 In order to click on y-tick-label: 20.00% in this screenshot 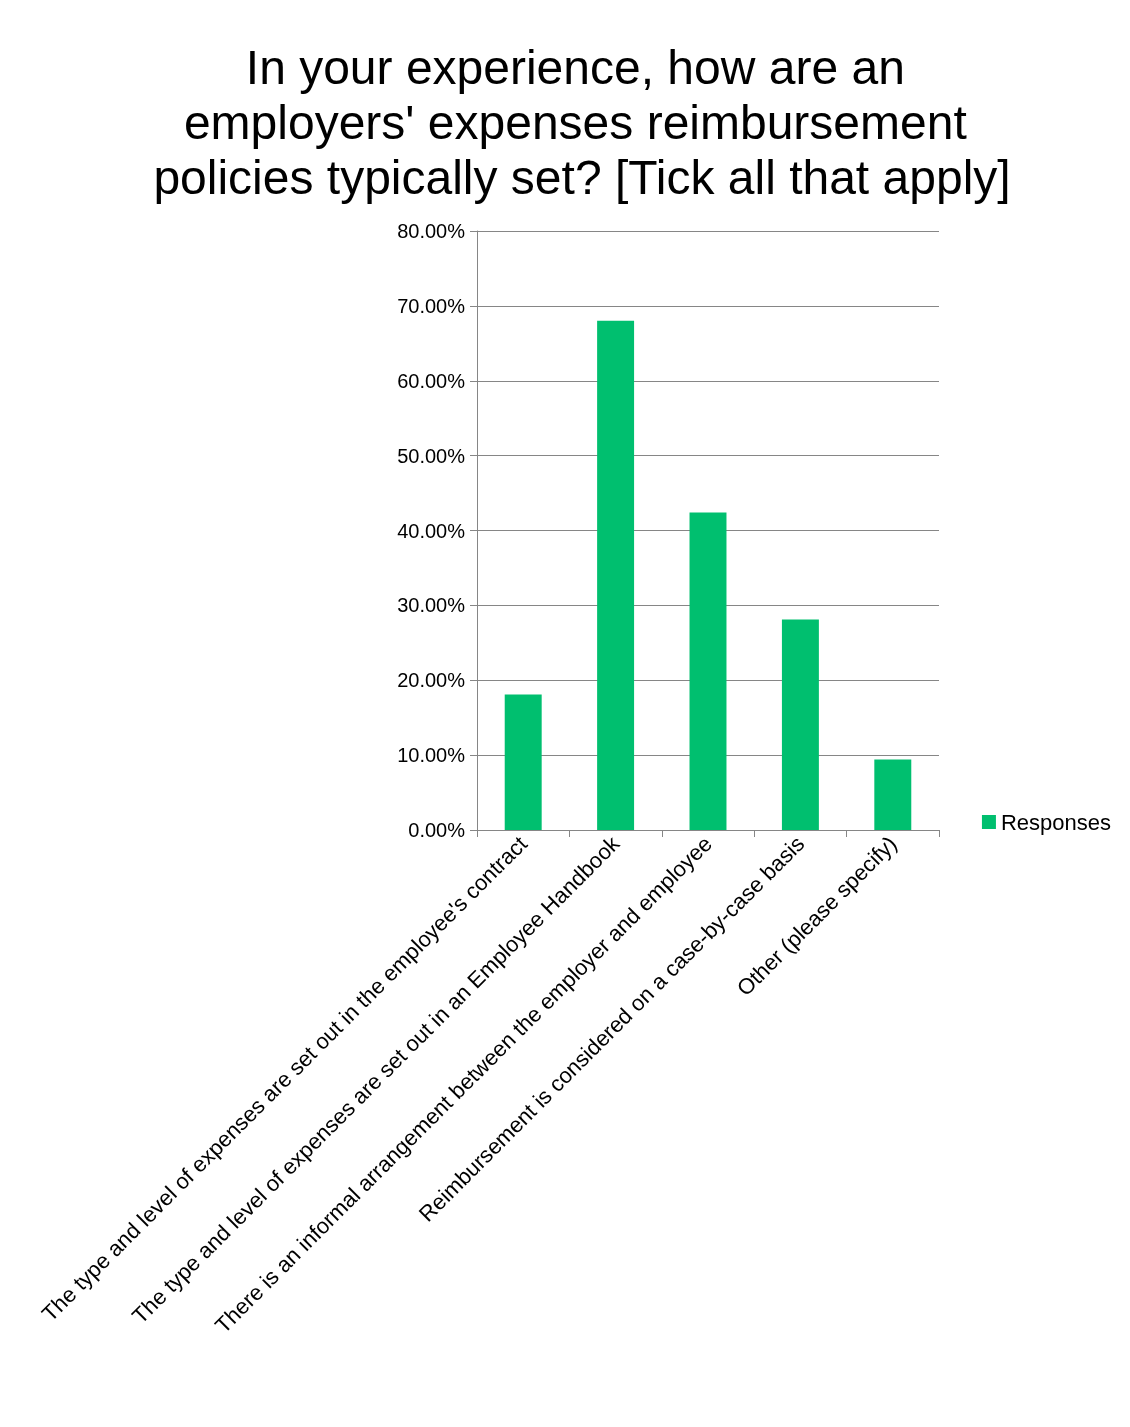, I will do `click(431, 680)`.